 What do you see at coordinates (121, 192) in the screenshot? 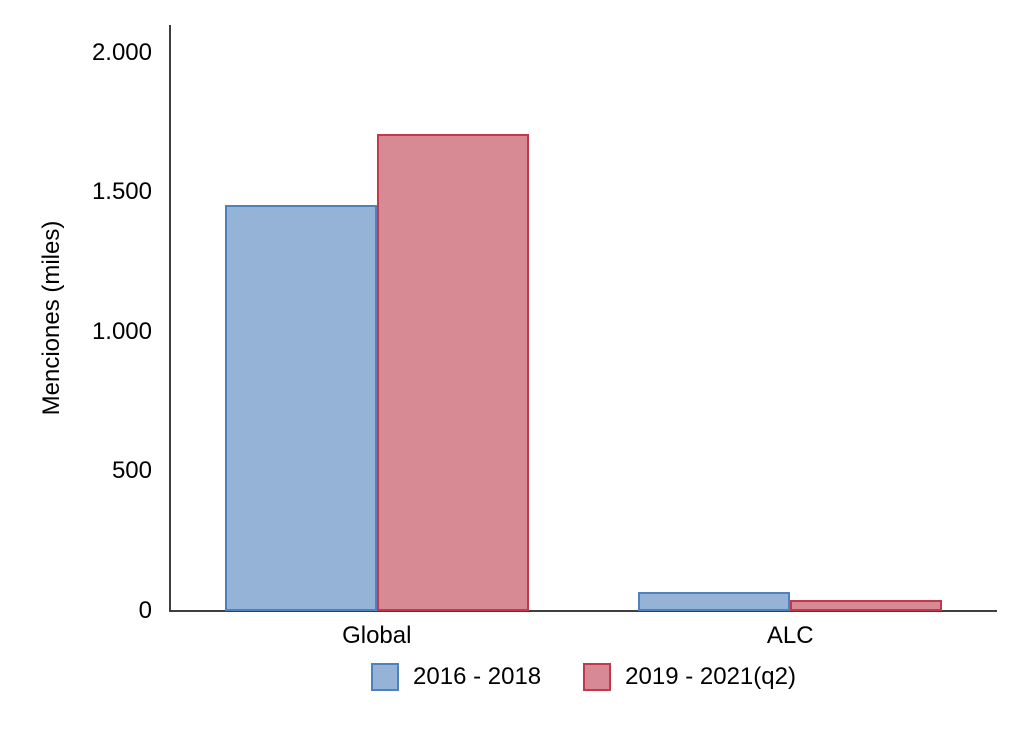
I see `y-tick-label-1-500: 1.500` at bounding box center [121, 192].